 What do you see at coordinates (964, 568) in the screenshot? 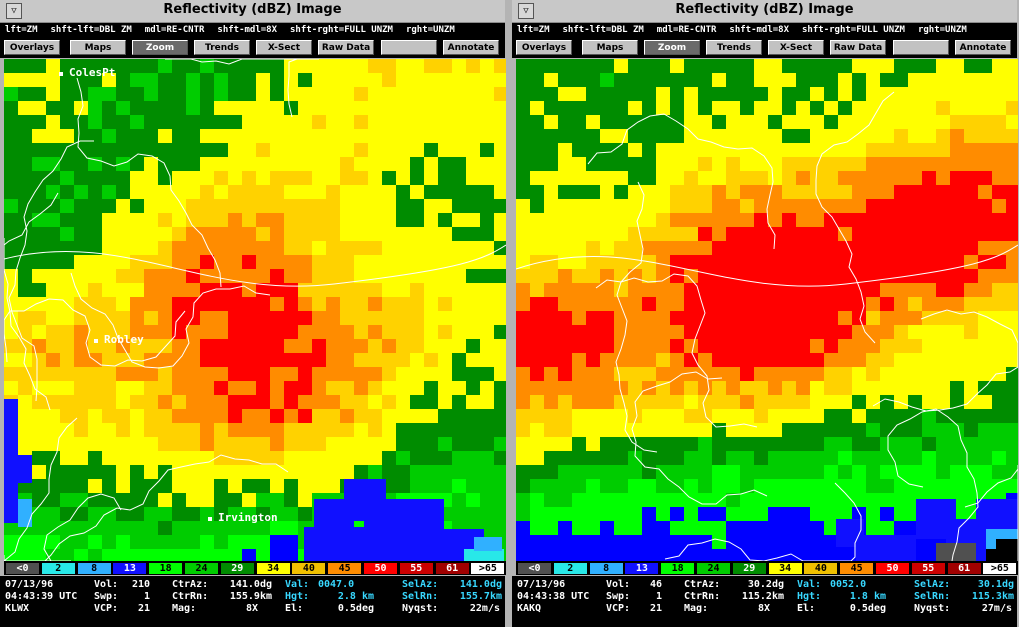
I see `legend-cell: 61` at bounding box center [964, 568].